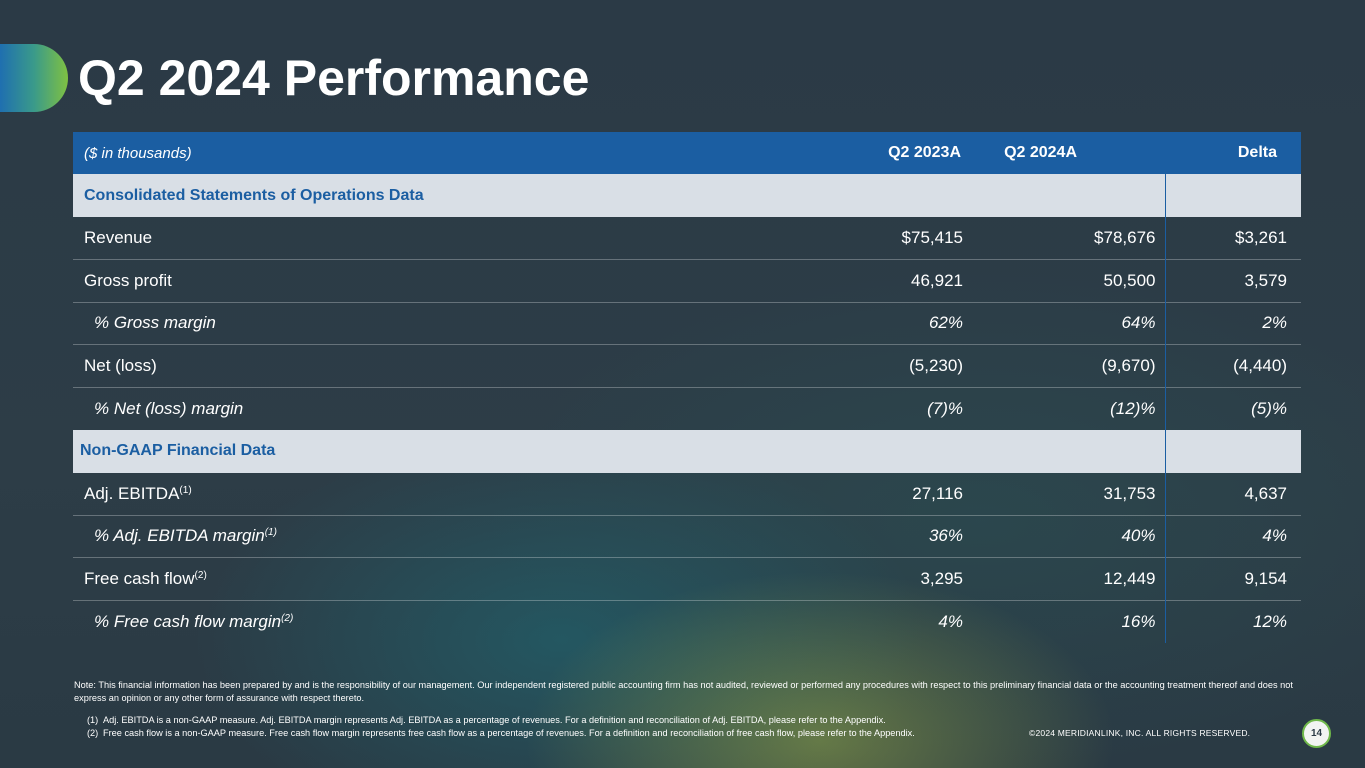 Image resolution: width=1365 pixels, height=768 pixels. I want to click on table-row: Gross profit 46,921 50,500 3,579, so click(687, 280).